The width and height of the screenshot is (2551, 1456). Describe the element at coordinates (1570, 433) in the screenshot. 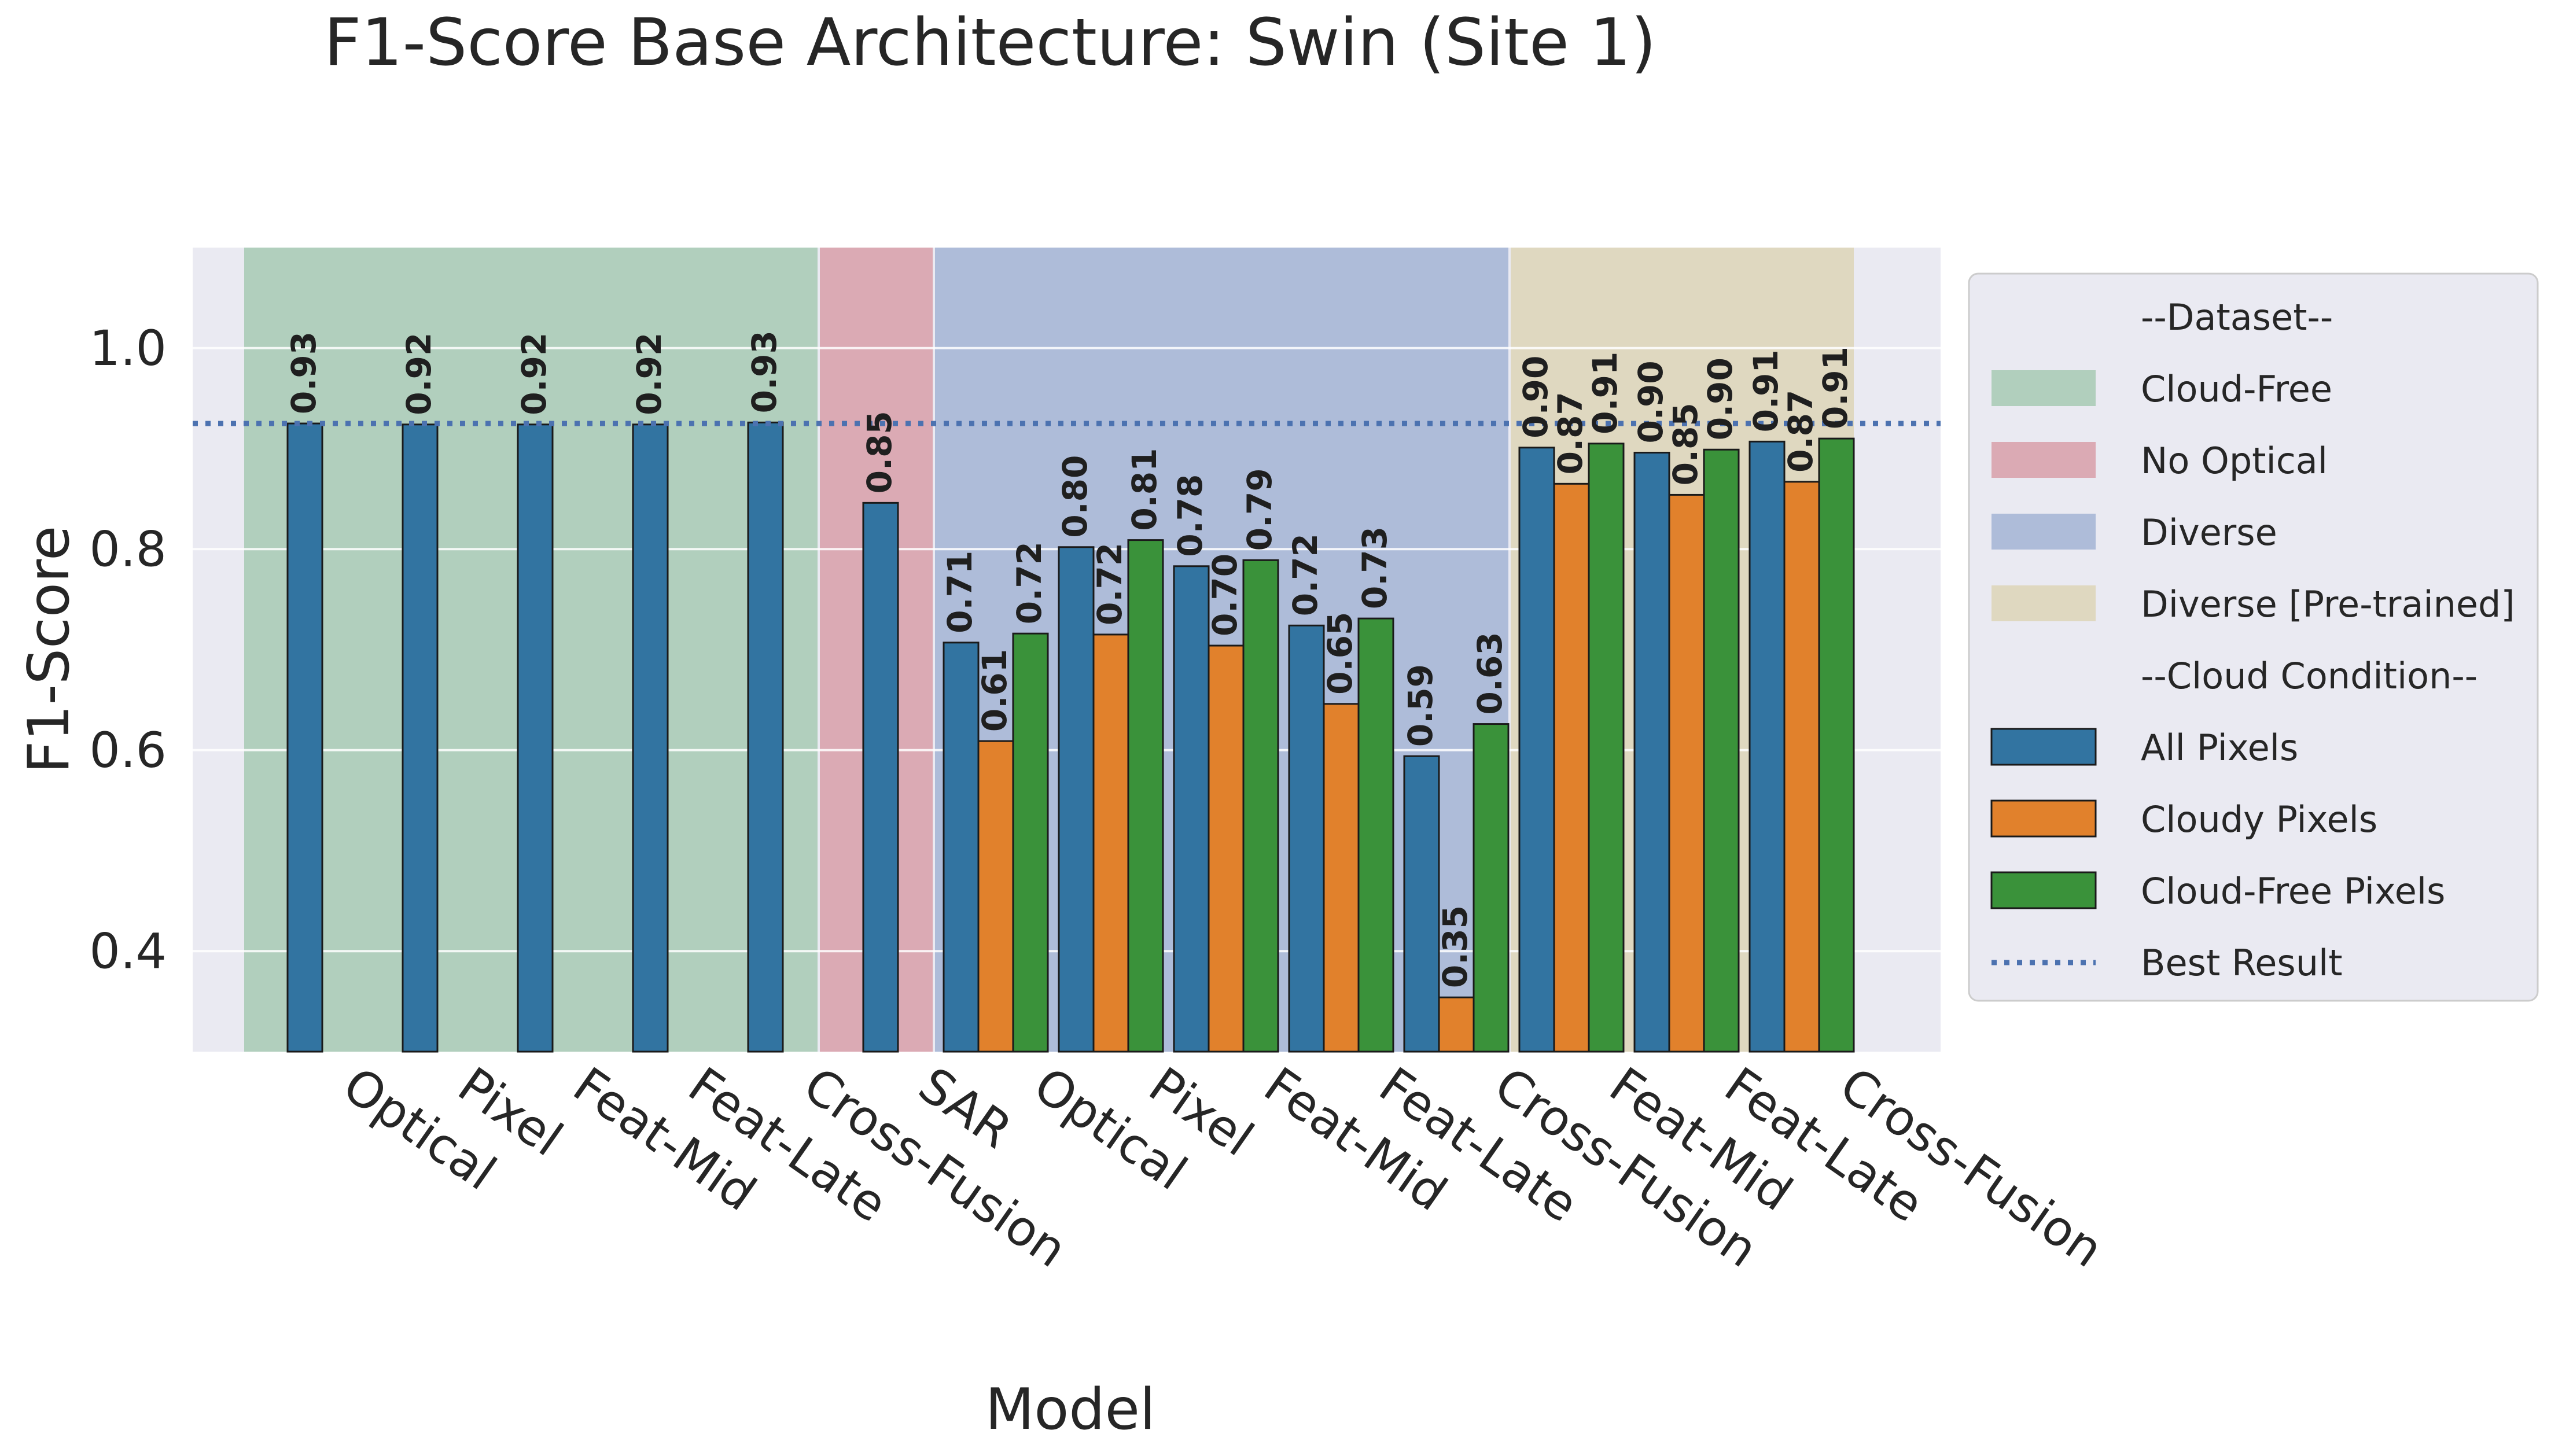

I see `data-label-s1-c11: 0.87` at that location.